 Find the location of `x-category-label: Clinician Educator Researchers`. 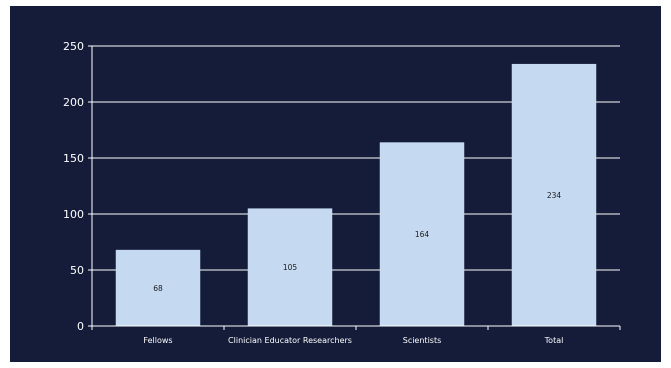

x-category-label: Clinician Educator Researchers is located at coordinates (290, 340).